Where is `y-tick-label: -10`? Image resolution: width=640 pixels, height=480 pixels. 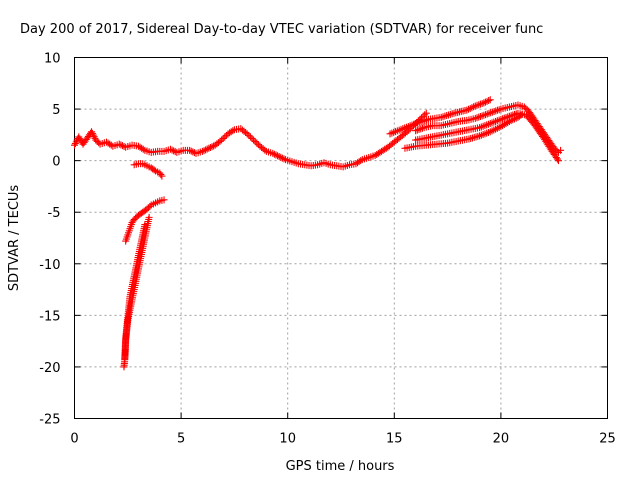 y-tick-label: -10 is located at coordinates (49, 265).